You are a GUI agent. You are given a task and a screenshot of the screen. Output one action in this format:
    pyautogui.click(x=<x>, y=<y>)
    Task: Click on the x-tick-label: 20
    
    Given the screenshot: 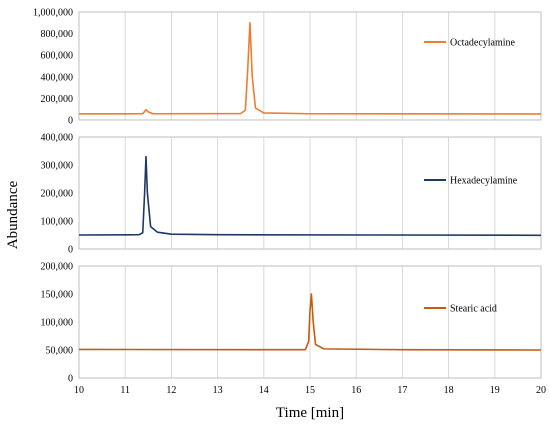 What is the action you would take?
    pyautogui.click(x=541, y=390)
    